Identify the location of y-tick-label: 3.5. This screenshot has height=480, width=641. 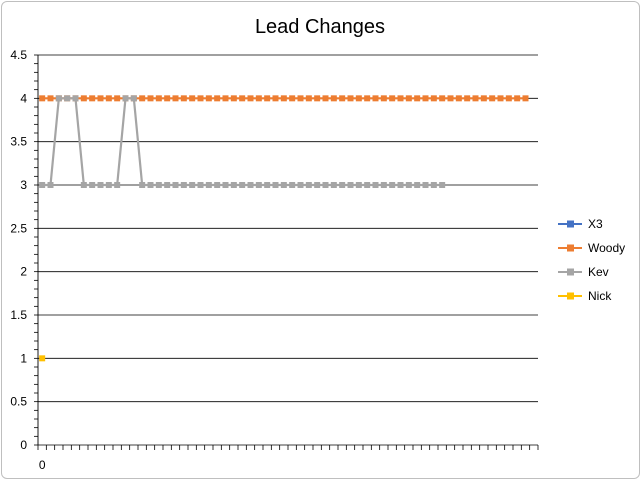
(18, 142).